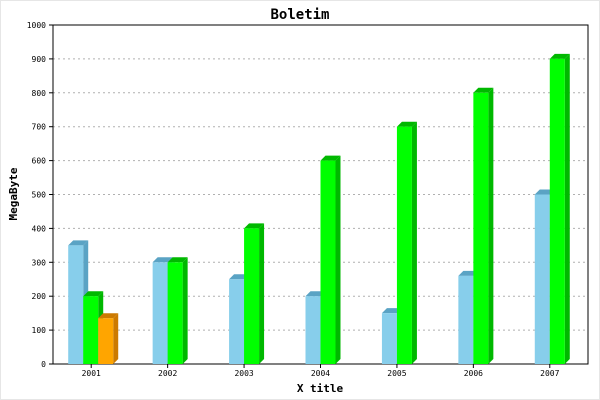 The height and width of the screenshot is (400, 600). What do you see at coordinates (39, 330) in the screenshot?
I see `y-tick-label: 100` at bounding box center [39, 330].